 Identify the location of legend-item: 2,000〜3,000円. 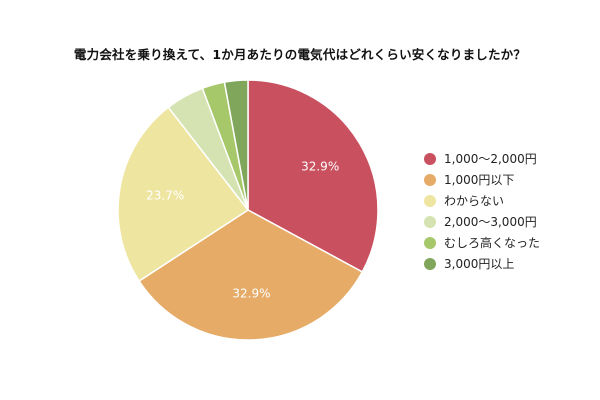
(482, 221).